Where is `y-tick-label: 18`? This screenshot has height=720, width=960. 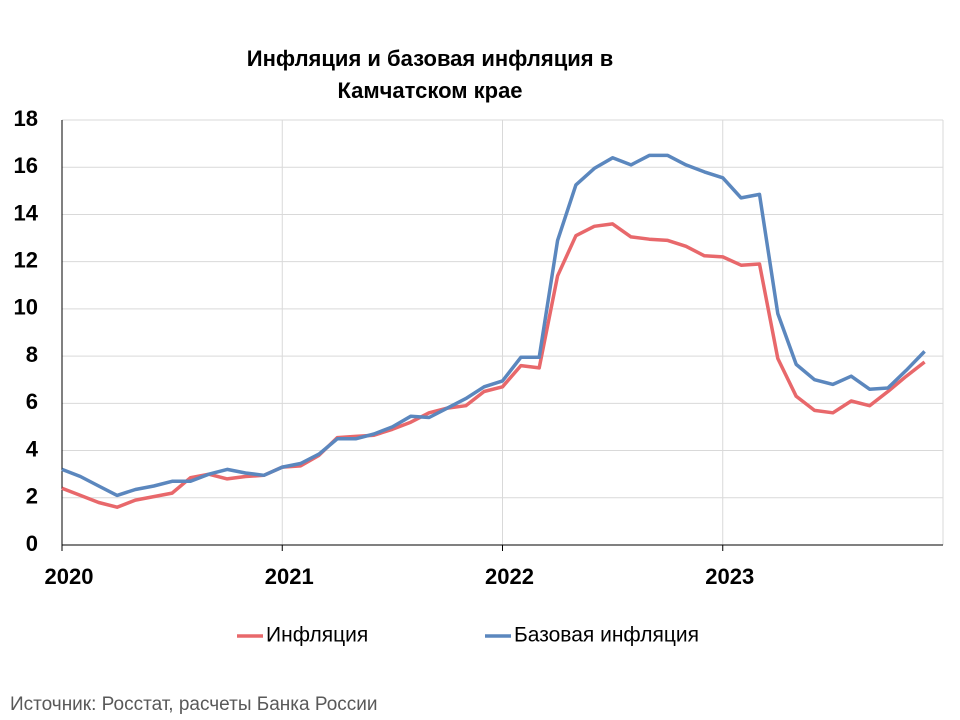
y-tick-label: 18 is located at coordinates (26, 118).